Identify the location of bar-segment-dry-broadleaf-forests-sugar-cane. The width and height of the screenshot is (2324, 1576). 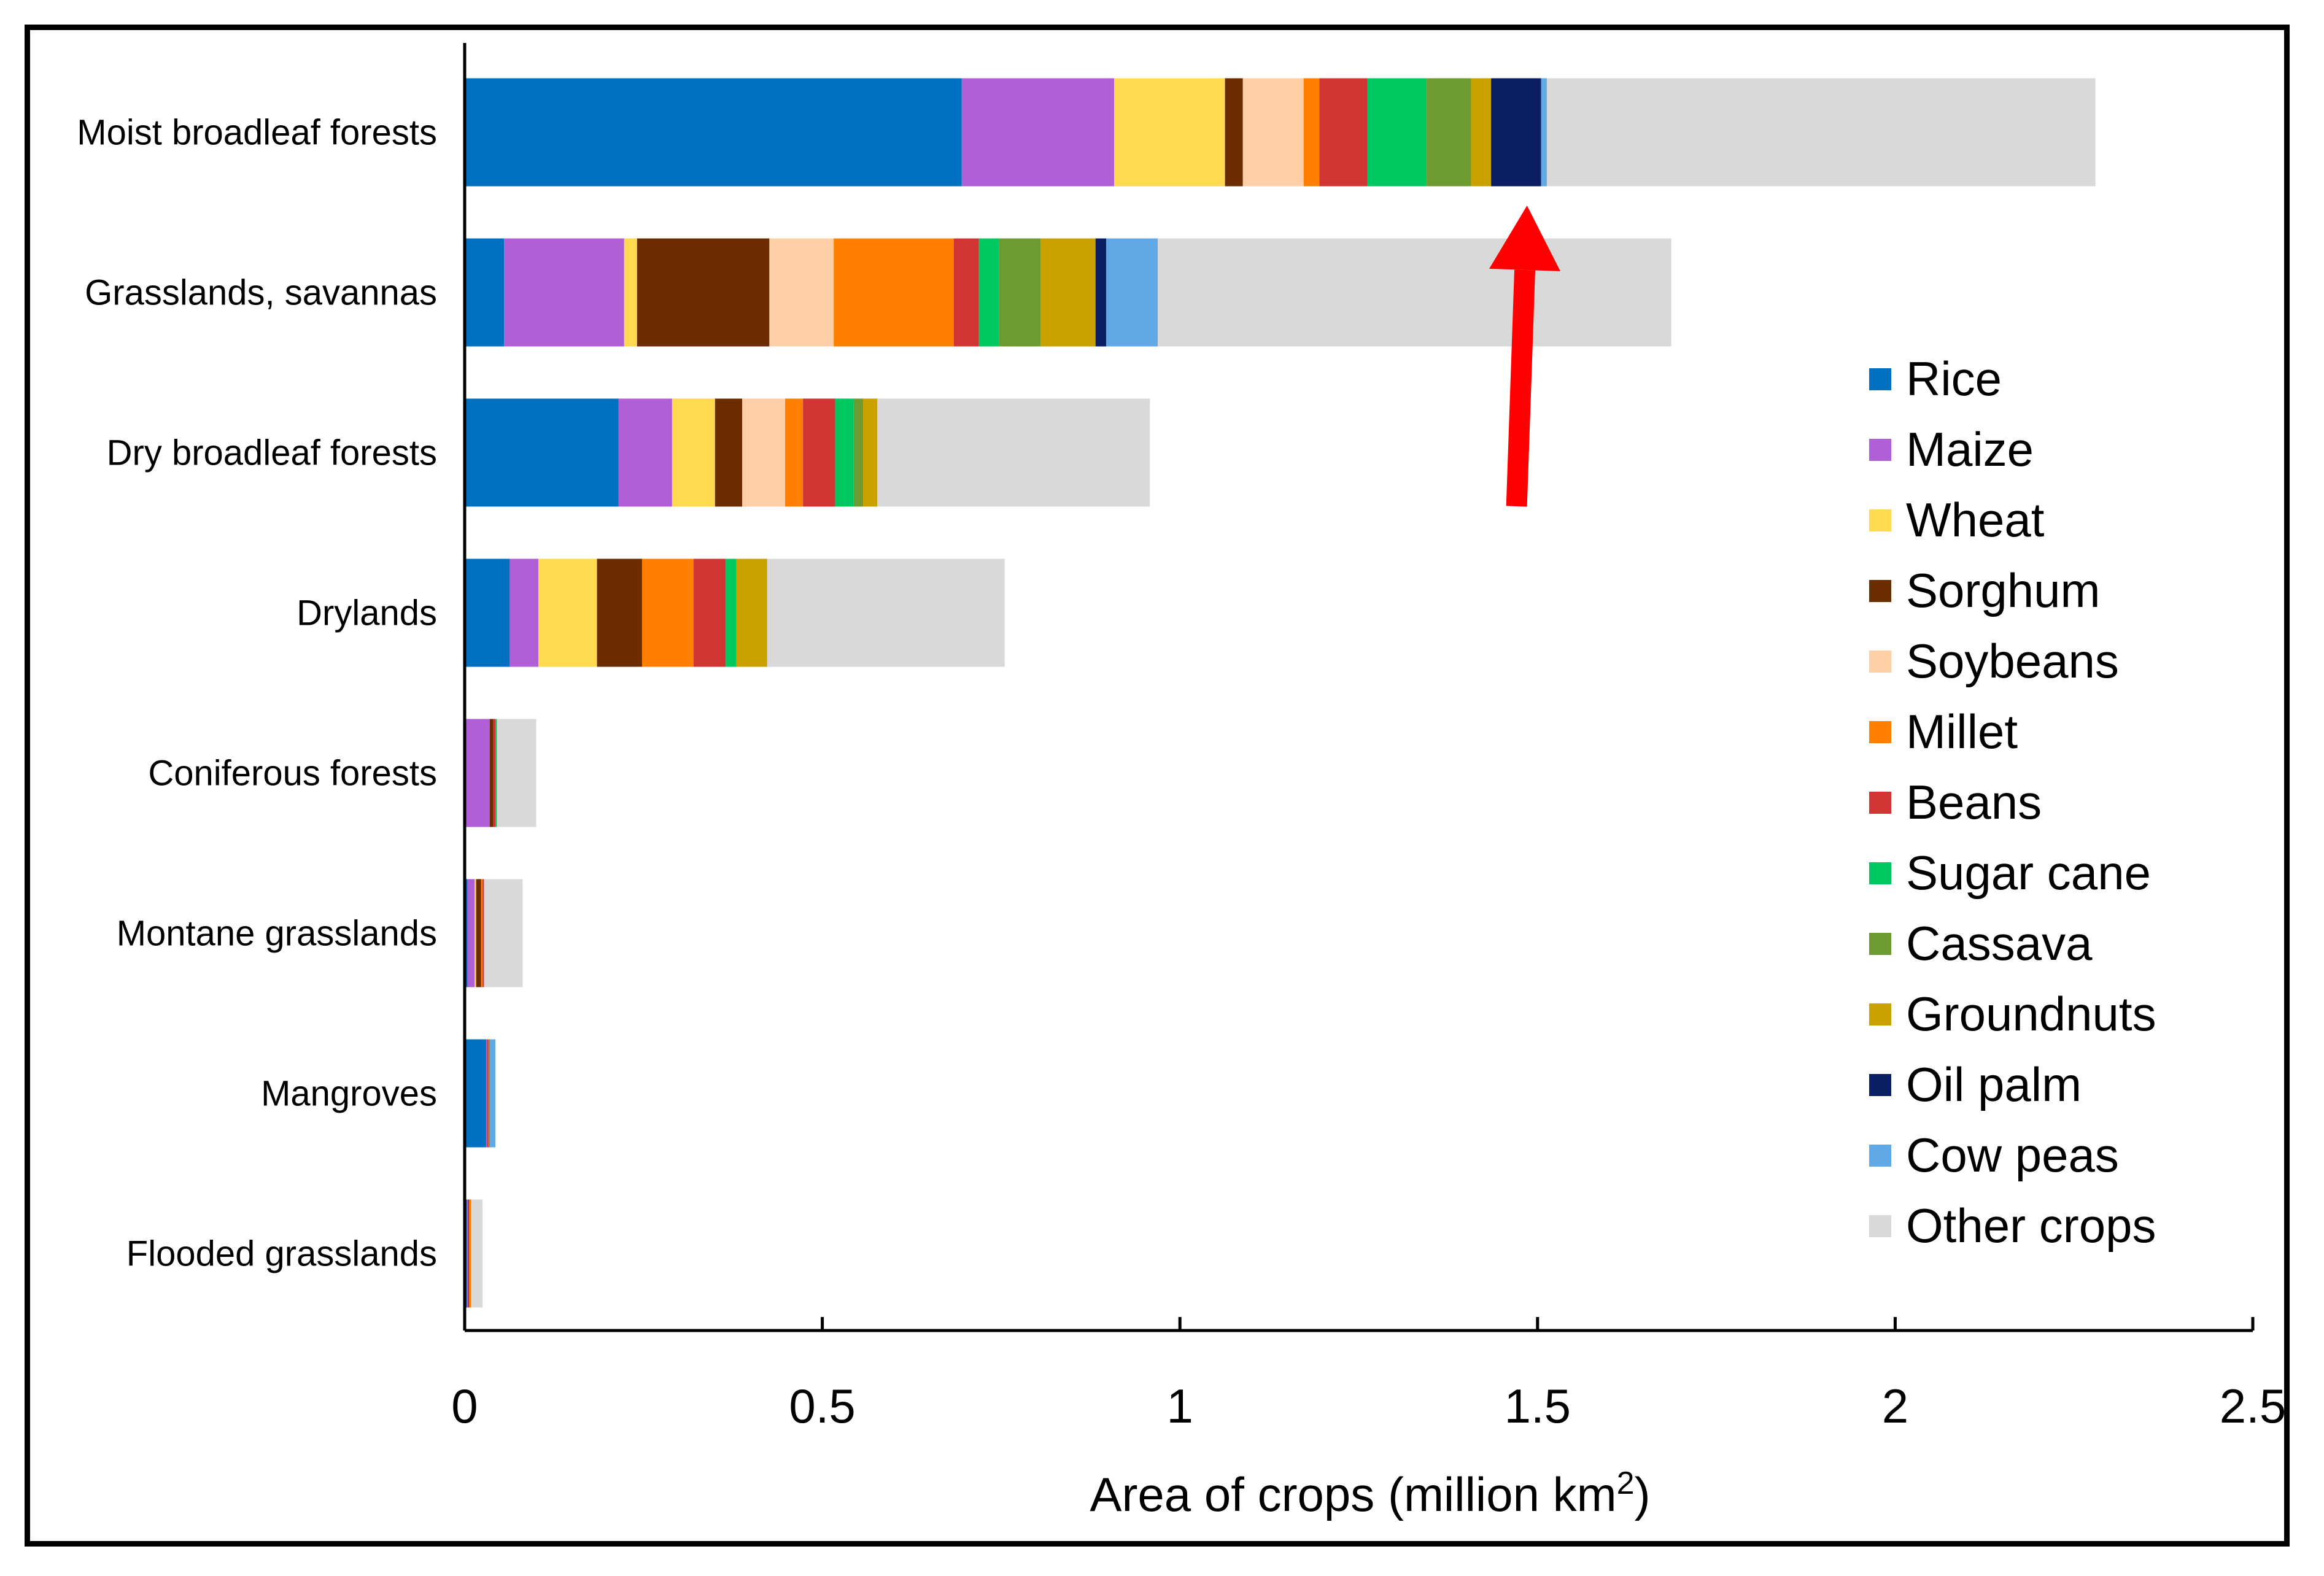
(844, 452).